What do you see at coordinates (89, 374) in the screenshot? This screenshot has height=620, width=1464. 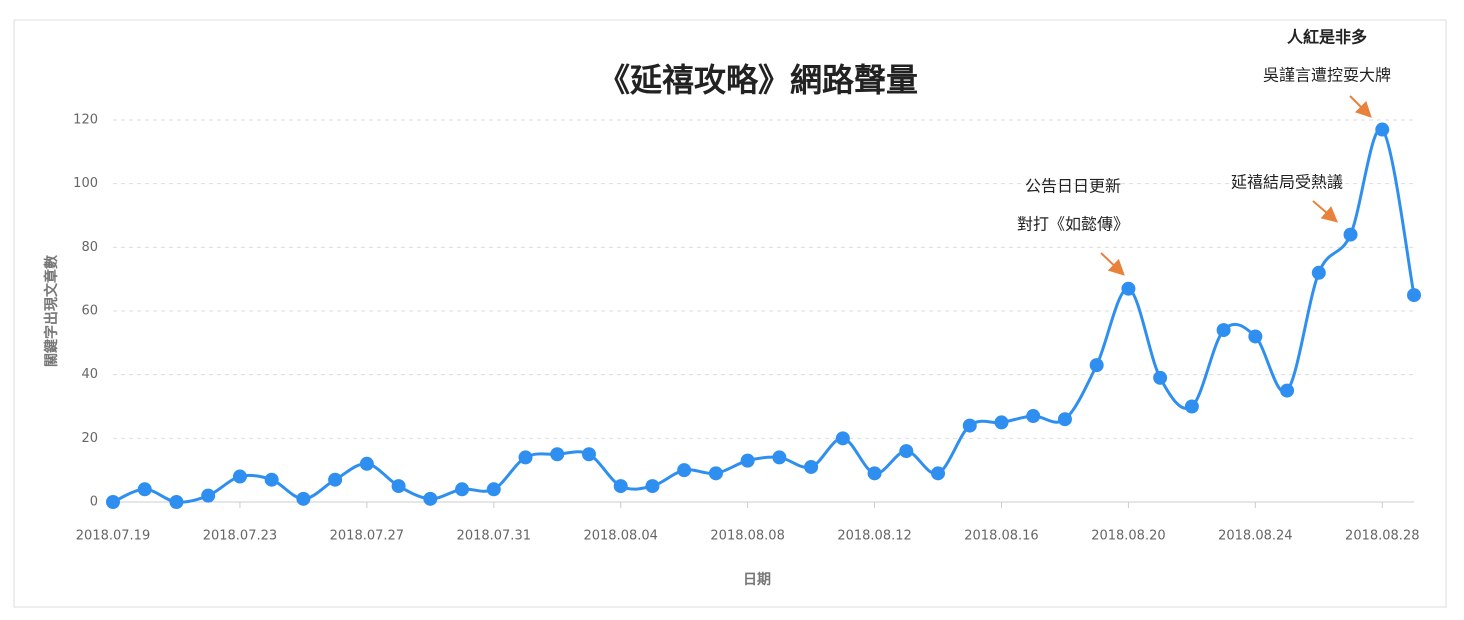 I see `y-tick-label: 40` at bounding box center [89, 374].